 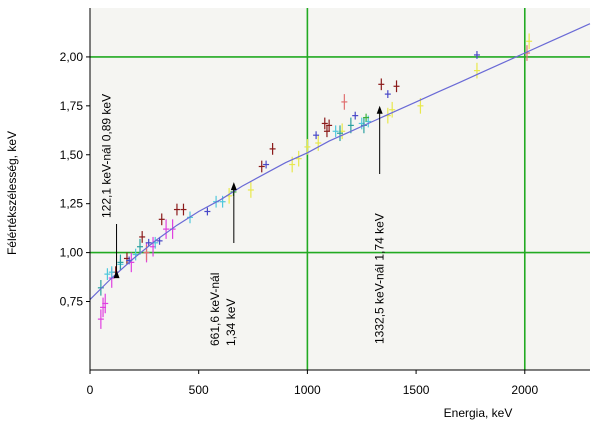 I want to click on annotation-661-kev-line2: 1,34 keV, so click(x=231, y=322).